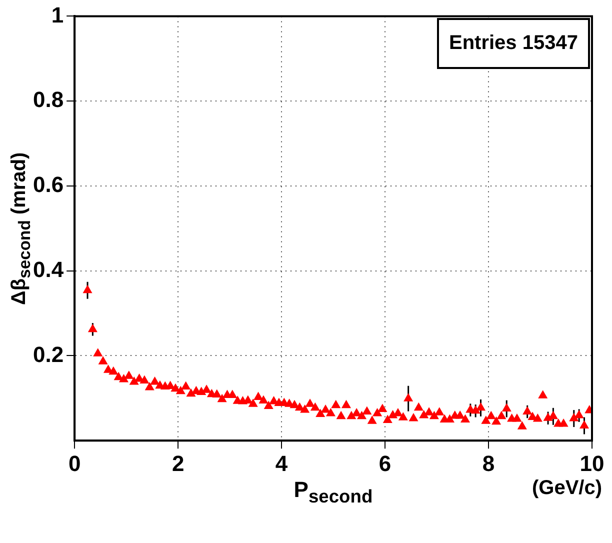 This screenshot has width=612, height=543. Describe the element at coordinates (567, 488) in the screenshot. I see `text: (GeV/c)` at that location.